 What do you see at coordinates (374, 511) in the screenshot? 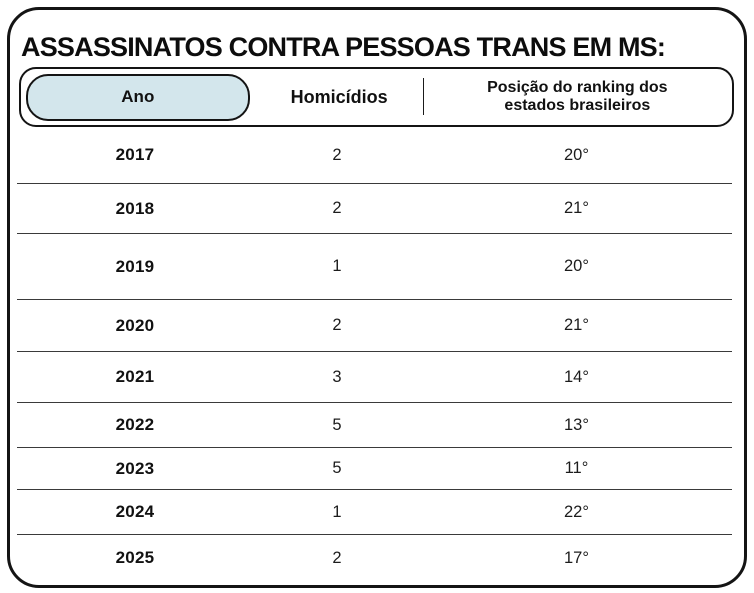
I see `table-row: 2024 1 22°` at bounding box center [374, 511].